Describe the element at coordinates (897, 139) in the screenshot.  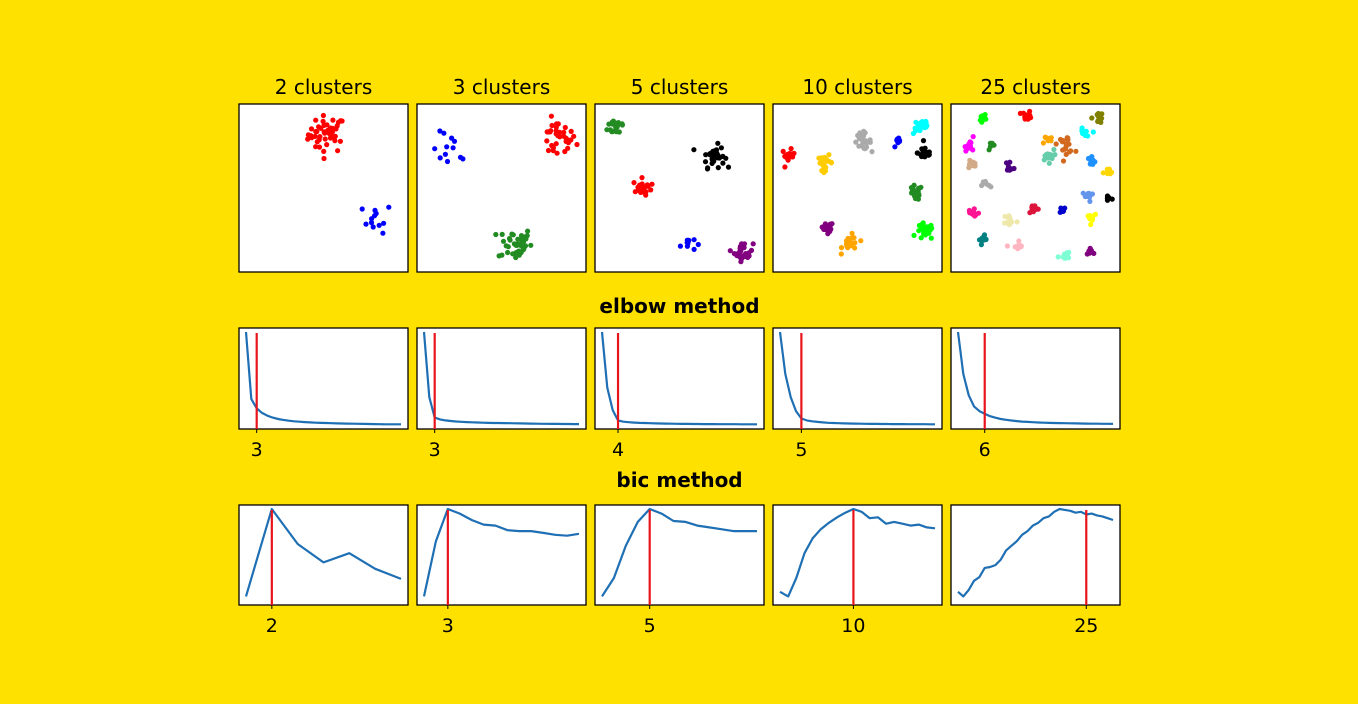
I see `scatter-point-p4-c4` at that location.